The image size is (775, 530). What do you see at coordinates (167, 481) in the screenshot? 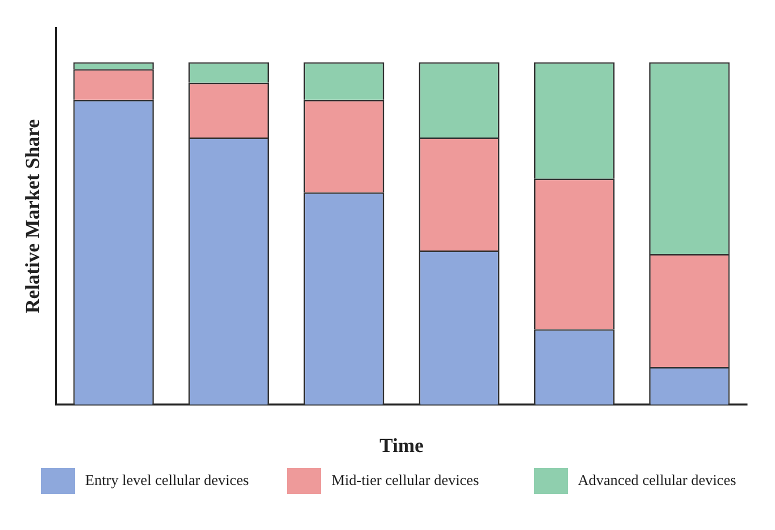
I see `legend-label: Entry level cellular devices` at bounding box center [167, 481].